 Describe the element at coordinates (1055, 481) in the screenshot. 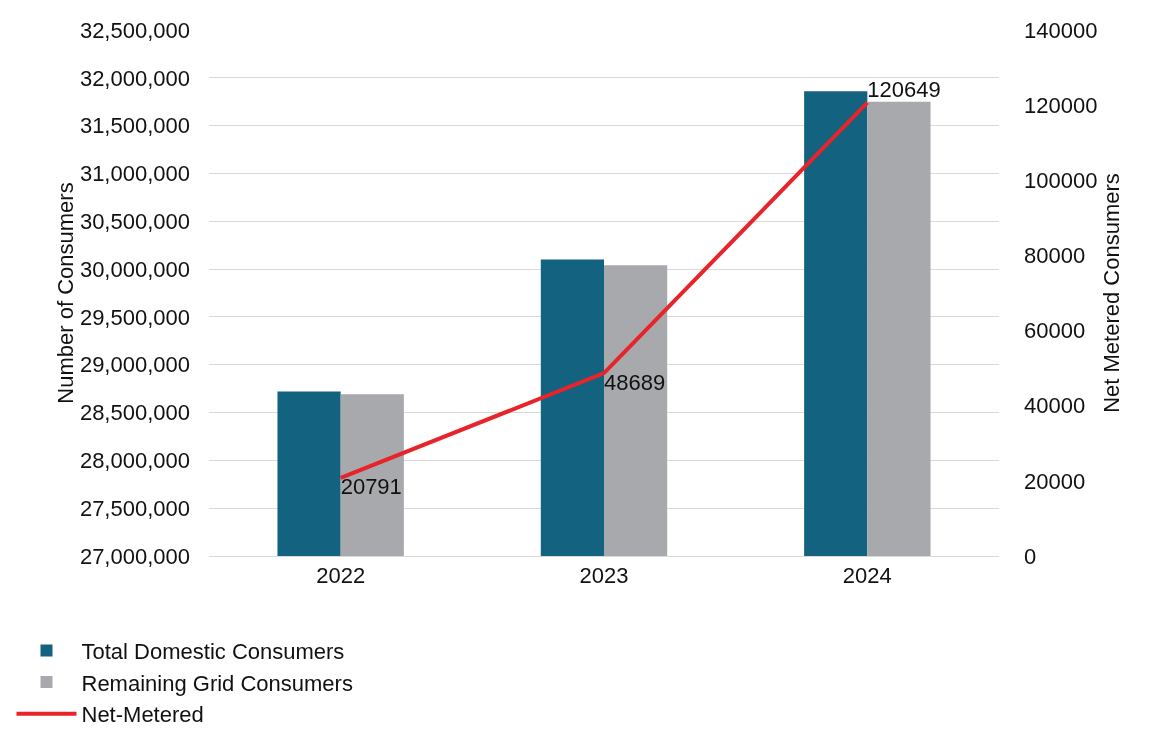

I see `y2-tick-label: 20000` at that location.